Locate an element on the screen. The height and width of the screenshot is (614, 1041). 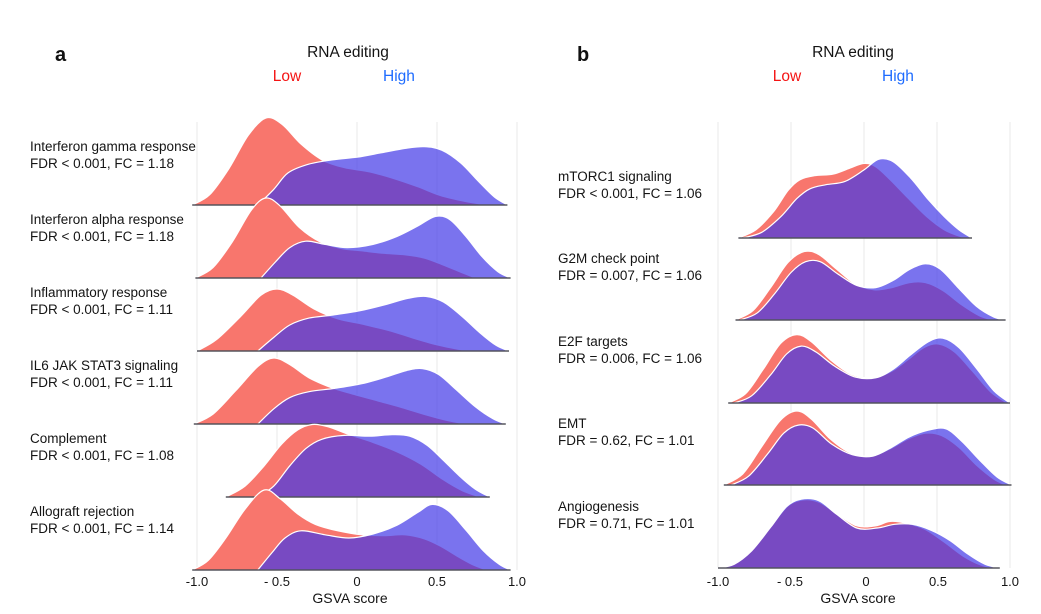
row-label: Complement FDR < 0.001, FC = 1.08 is located at coordinates (140, 447).